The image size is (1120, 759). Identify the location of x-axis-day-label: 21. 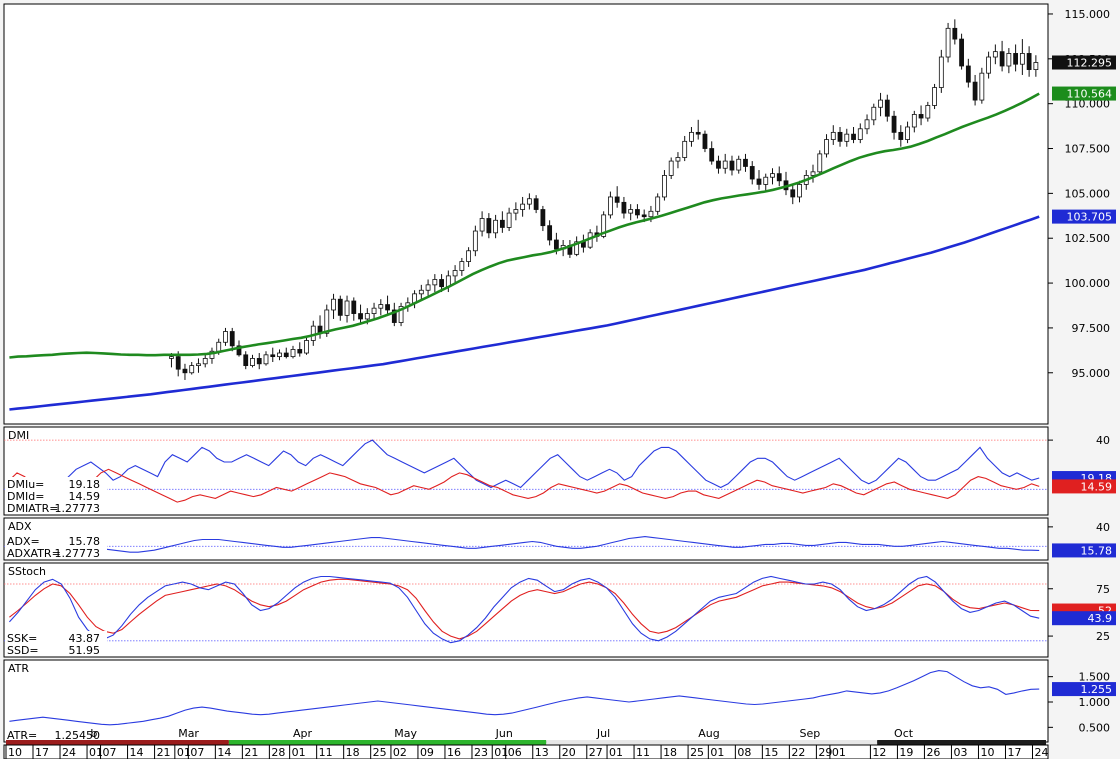
(164, 752).